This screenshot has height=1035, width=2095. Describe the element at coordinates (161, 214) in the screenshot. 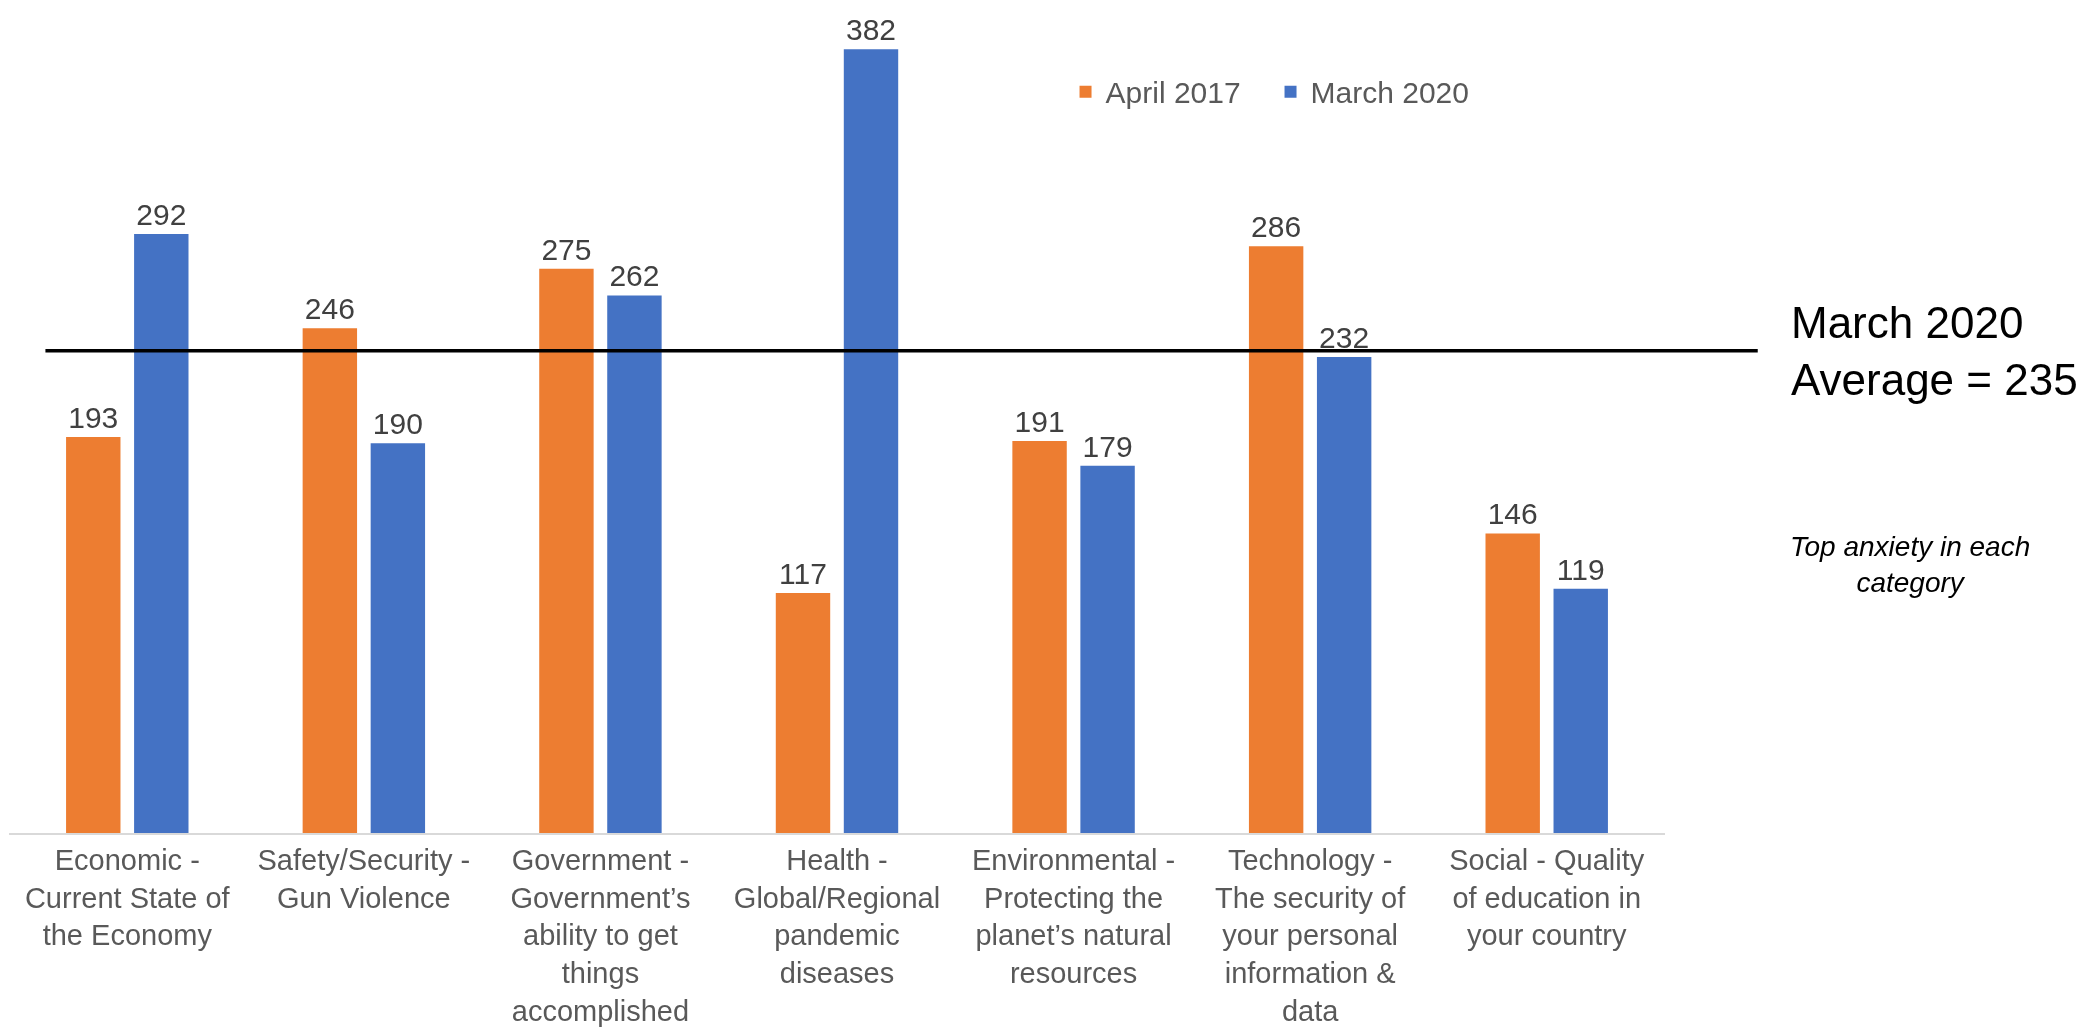

I see `data-label: 292` at that location.